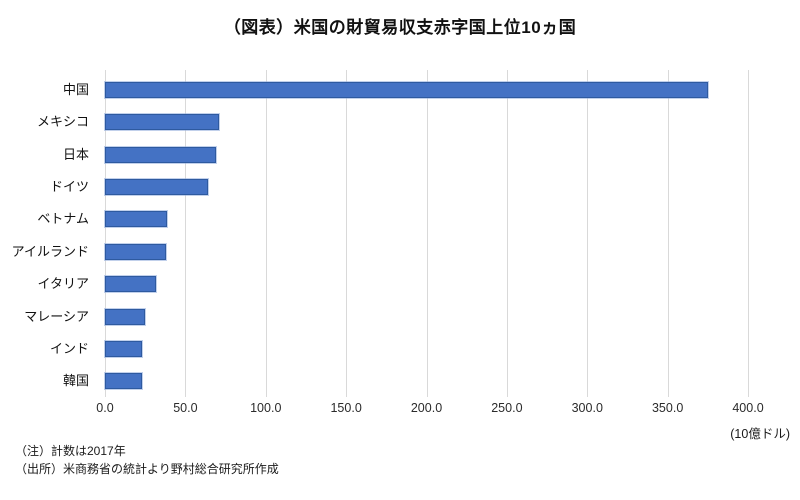 The height and width of the screenshot is (500, 800). Describe the element at coordinates (48, 233) in the screenshot. I see `category-axis: 中国メキシコ日本ドイツベトナムアイルランドイタリアマレーシアインド韓国` at that location.